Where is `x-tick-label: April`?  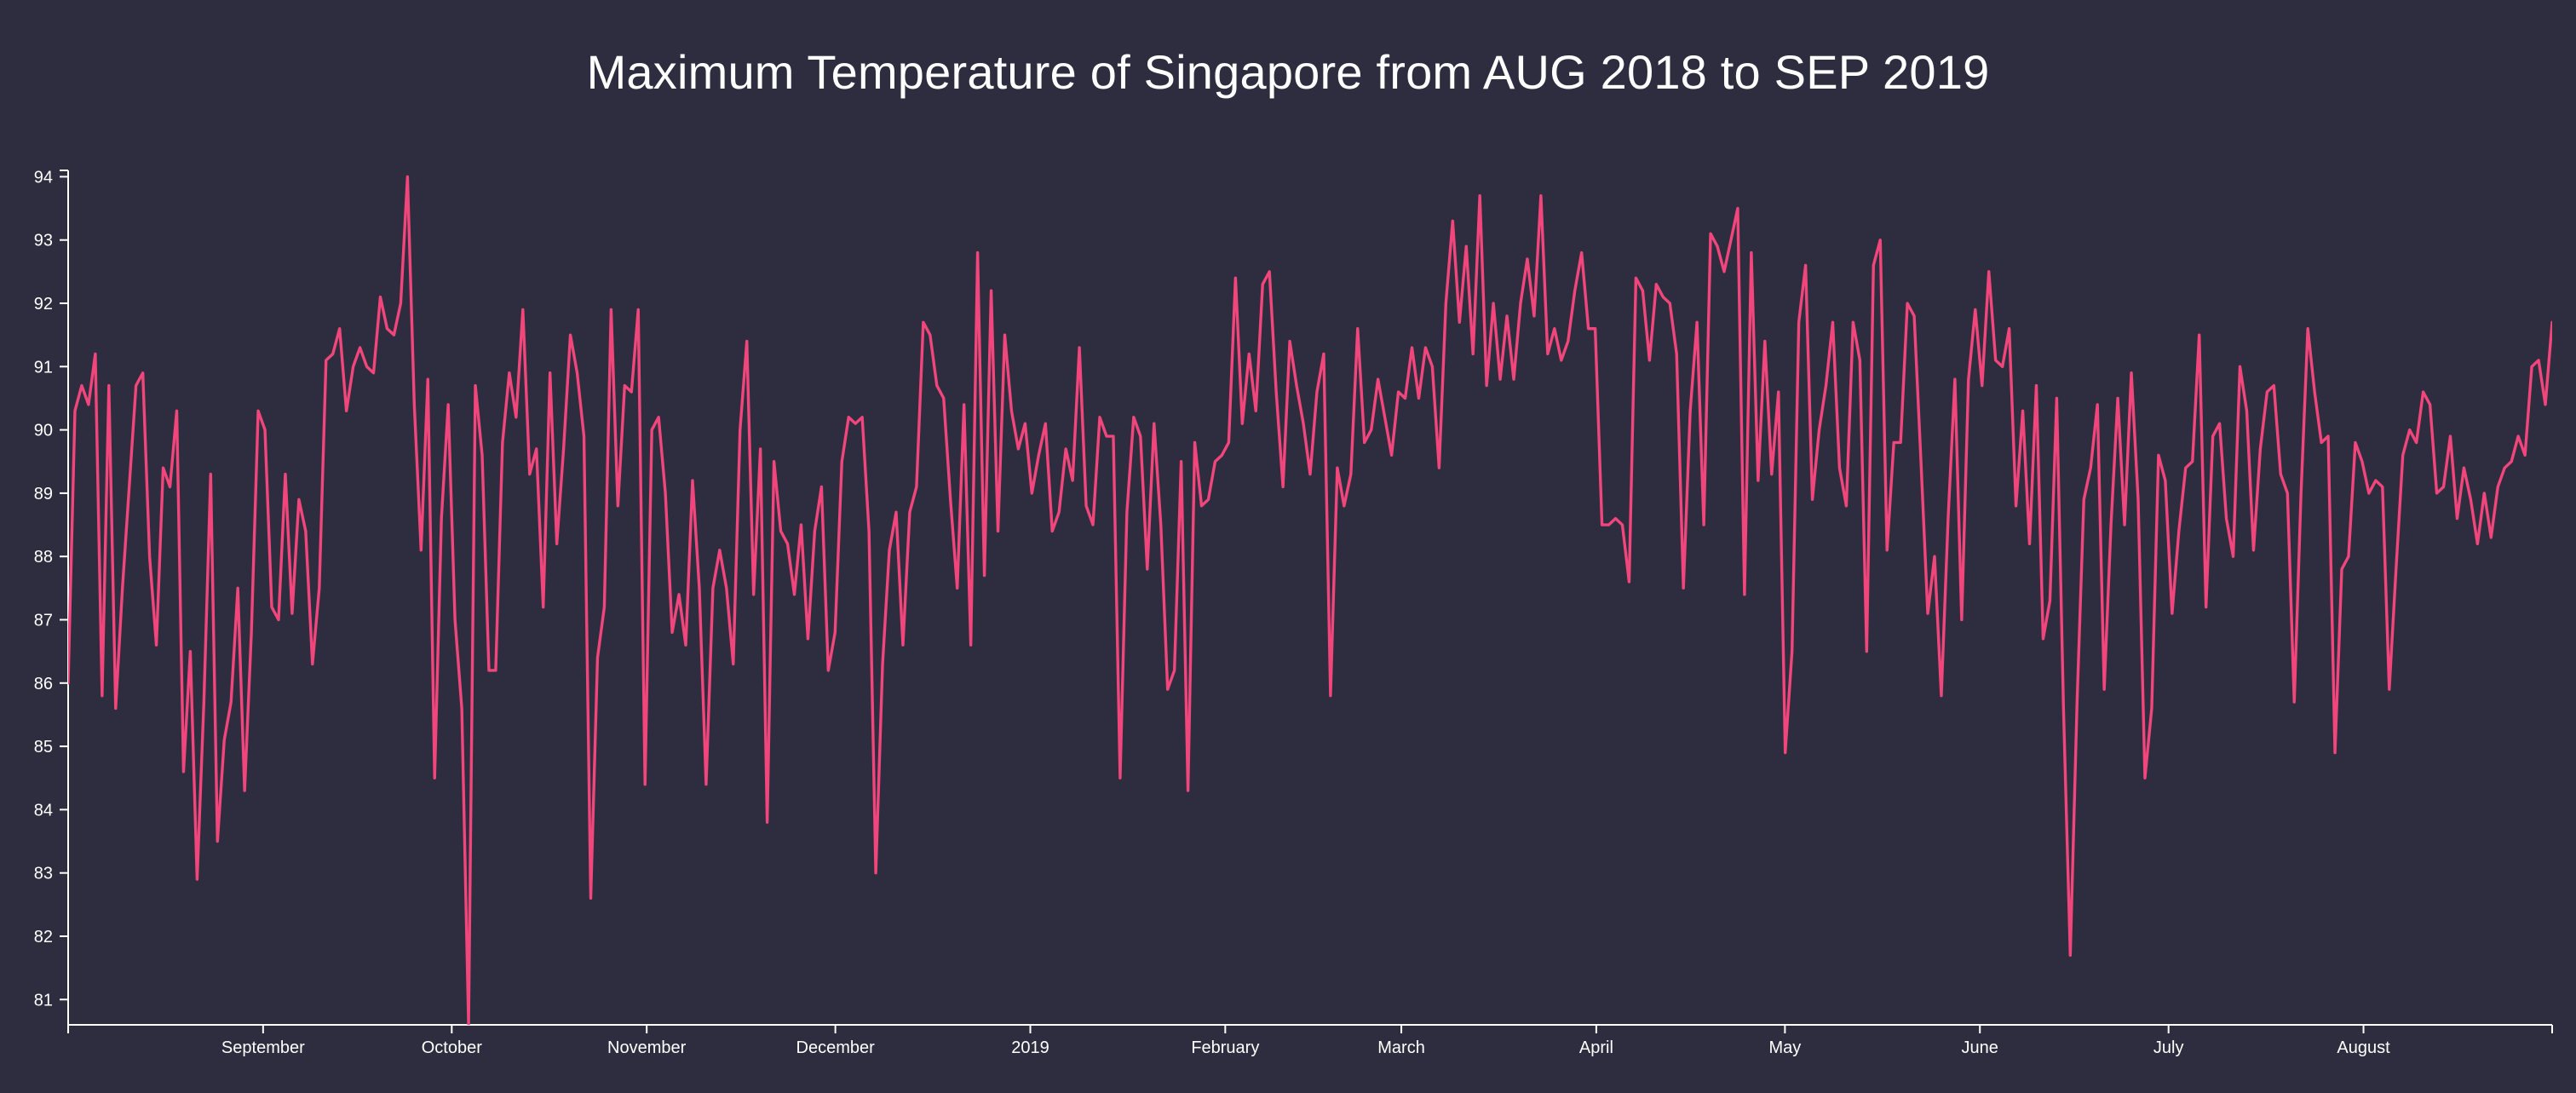 x-tick-label: April is located at coordinates (1596, 1047).